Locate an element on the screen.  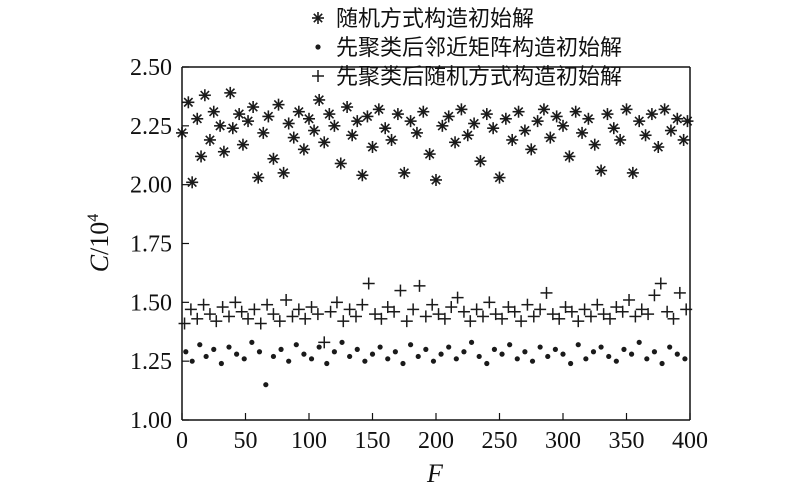
y-axis-label-suffix: /10 is located at coordinates (99, 238).